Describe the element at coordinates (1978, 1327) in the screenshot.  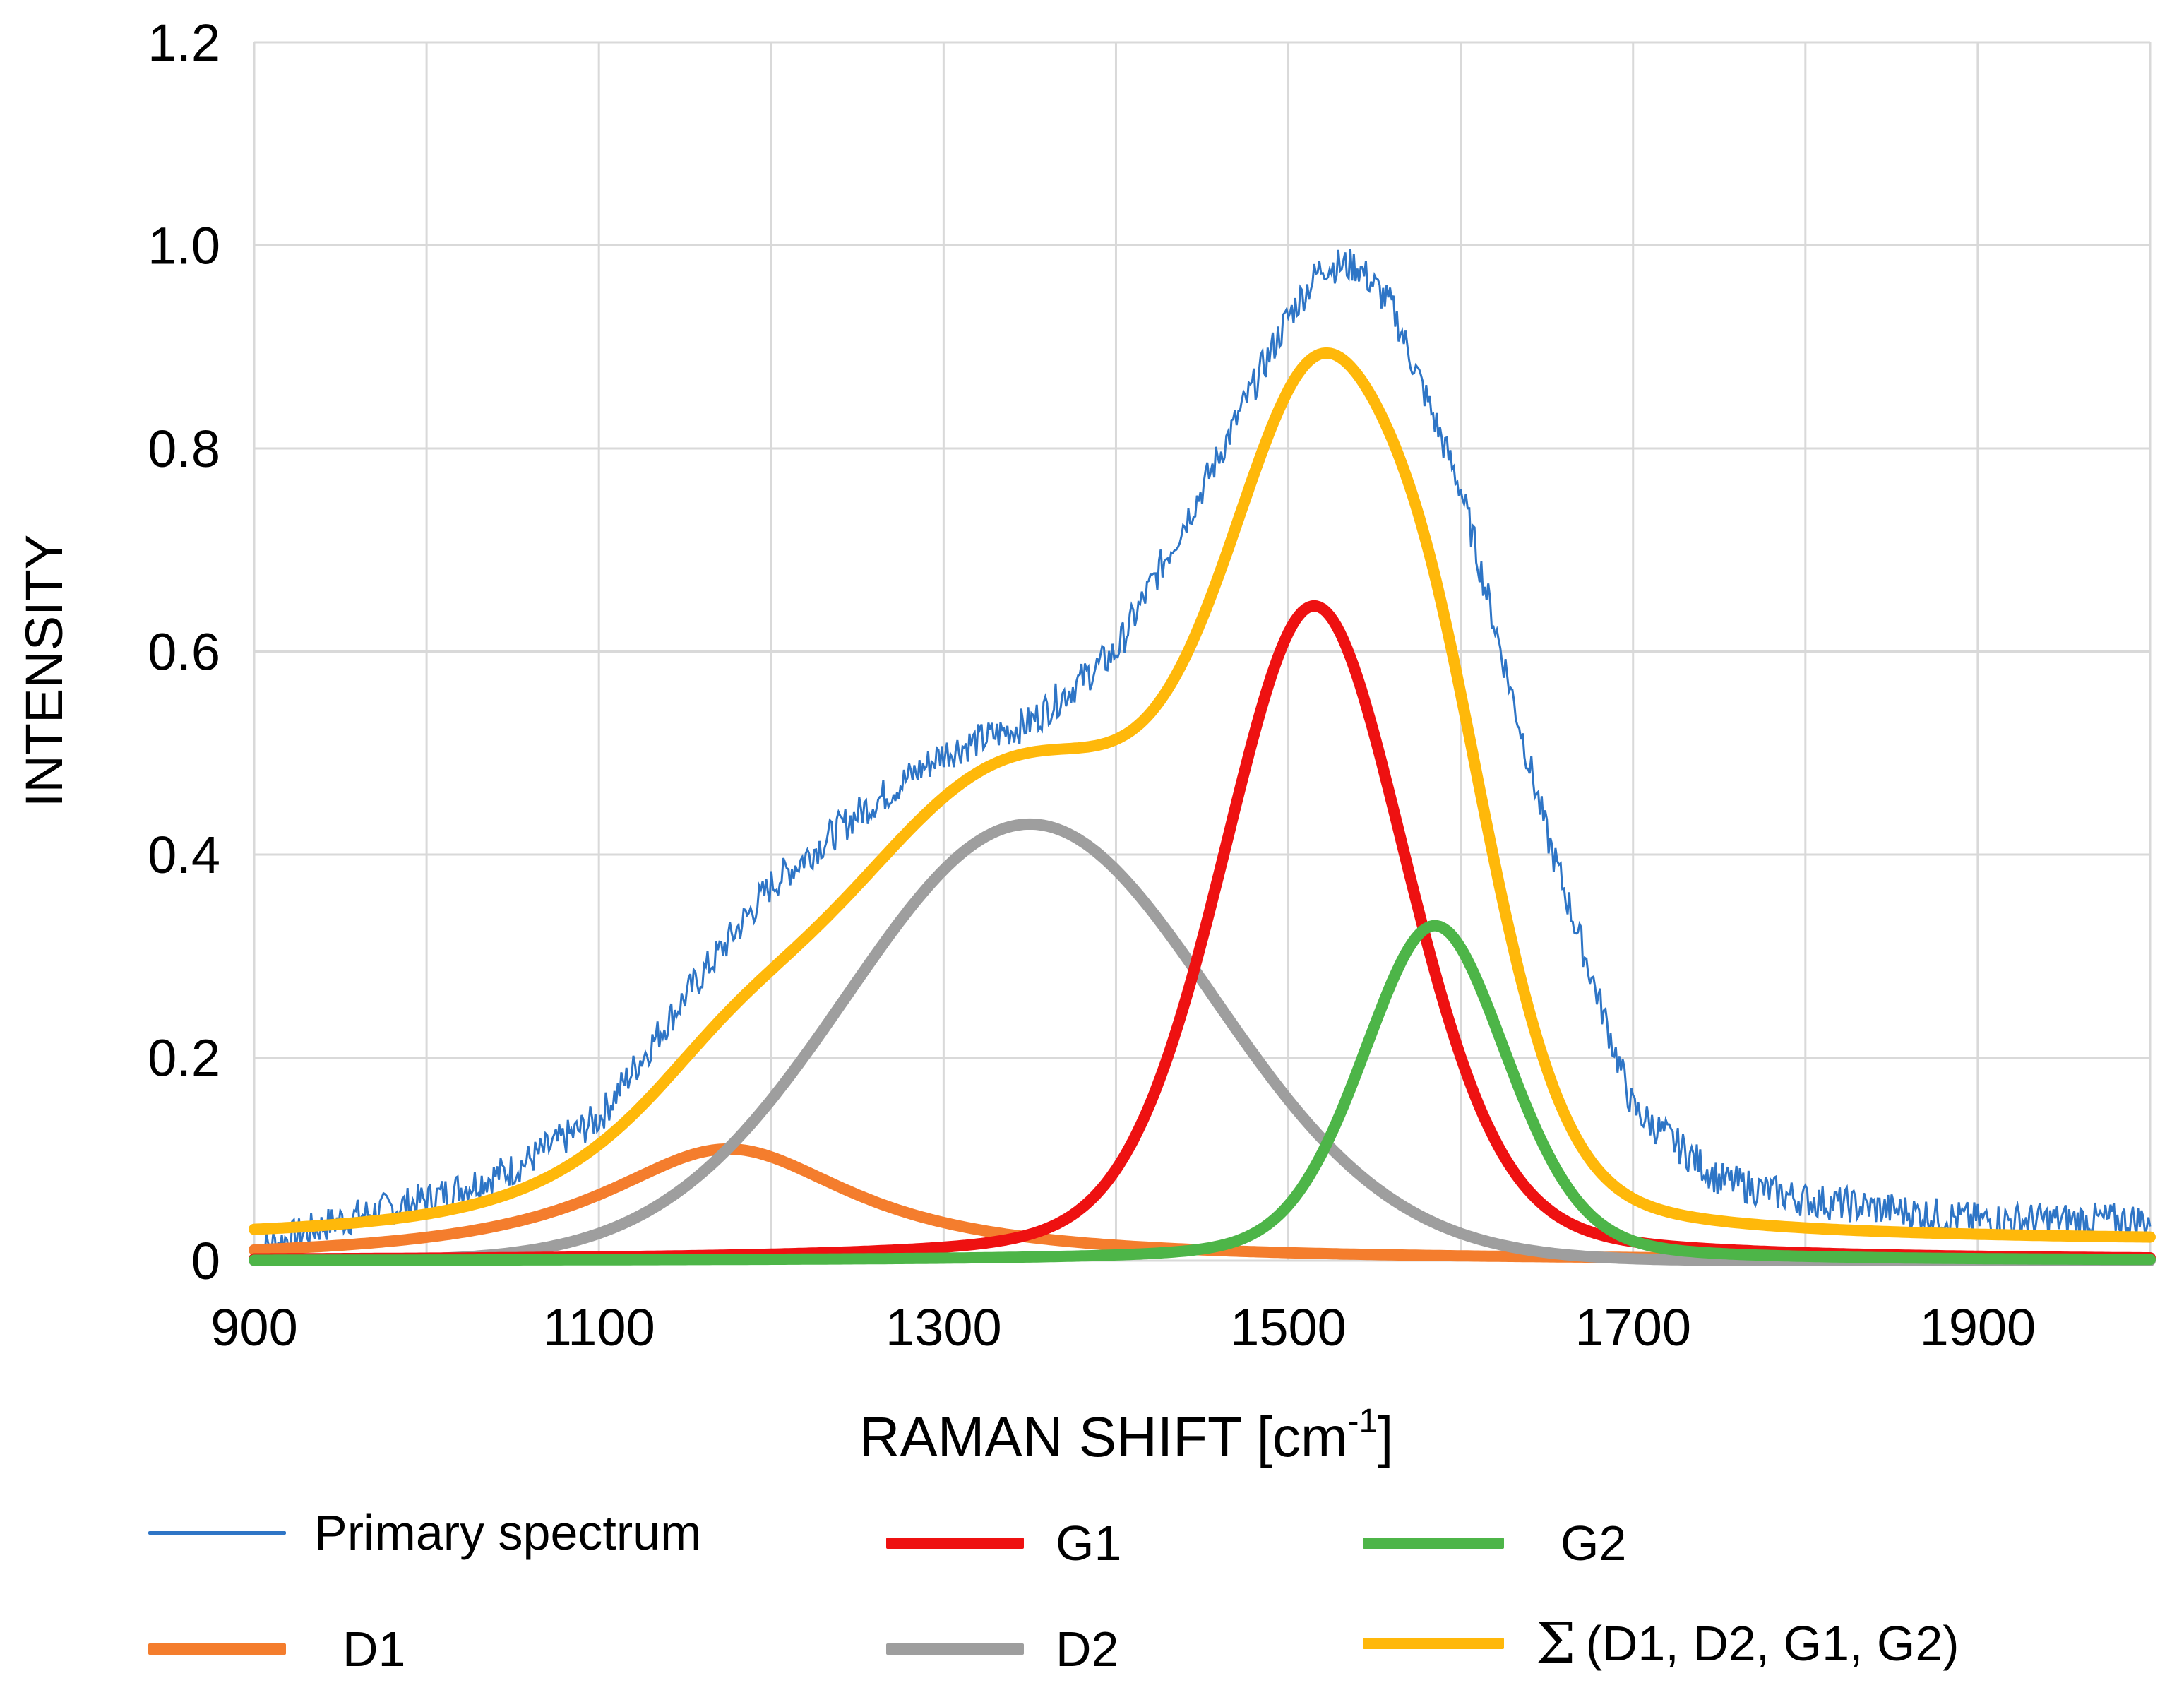
I see `x-tick-label: 1900` at that location.